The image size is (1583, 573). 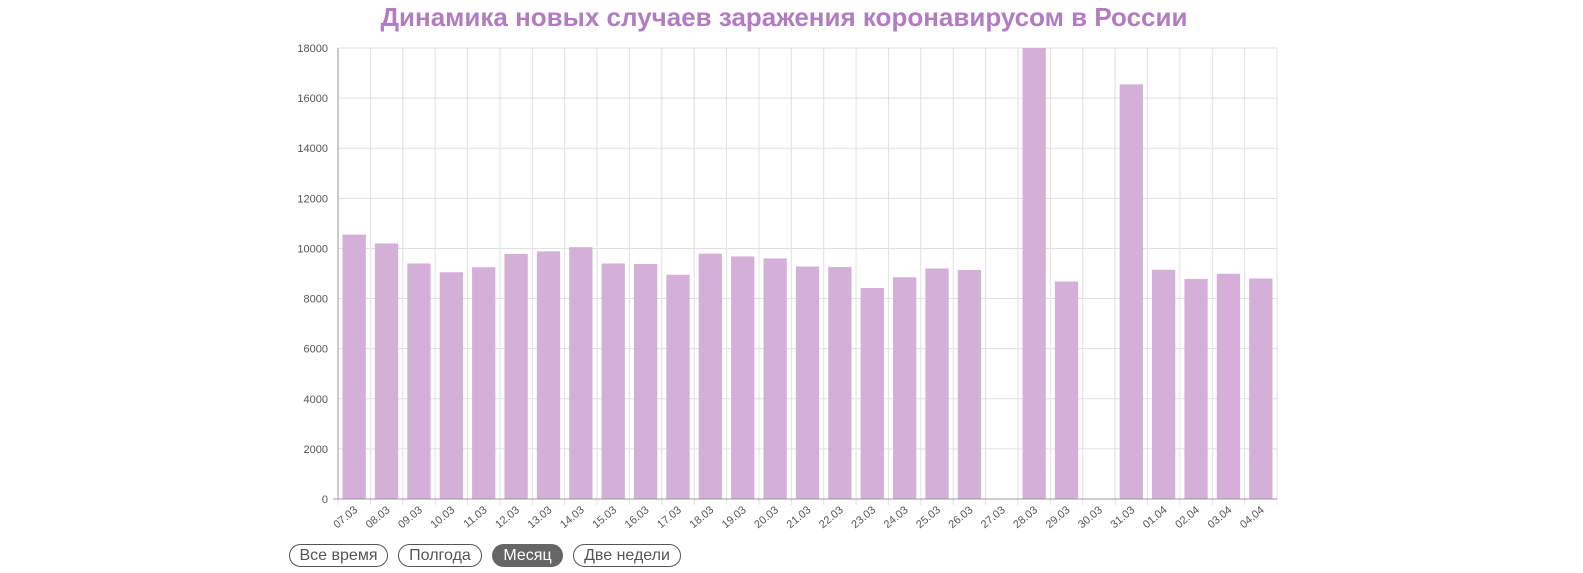 I want to click on y-tick-label: 12000, so click(x=312, y=199).